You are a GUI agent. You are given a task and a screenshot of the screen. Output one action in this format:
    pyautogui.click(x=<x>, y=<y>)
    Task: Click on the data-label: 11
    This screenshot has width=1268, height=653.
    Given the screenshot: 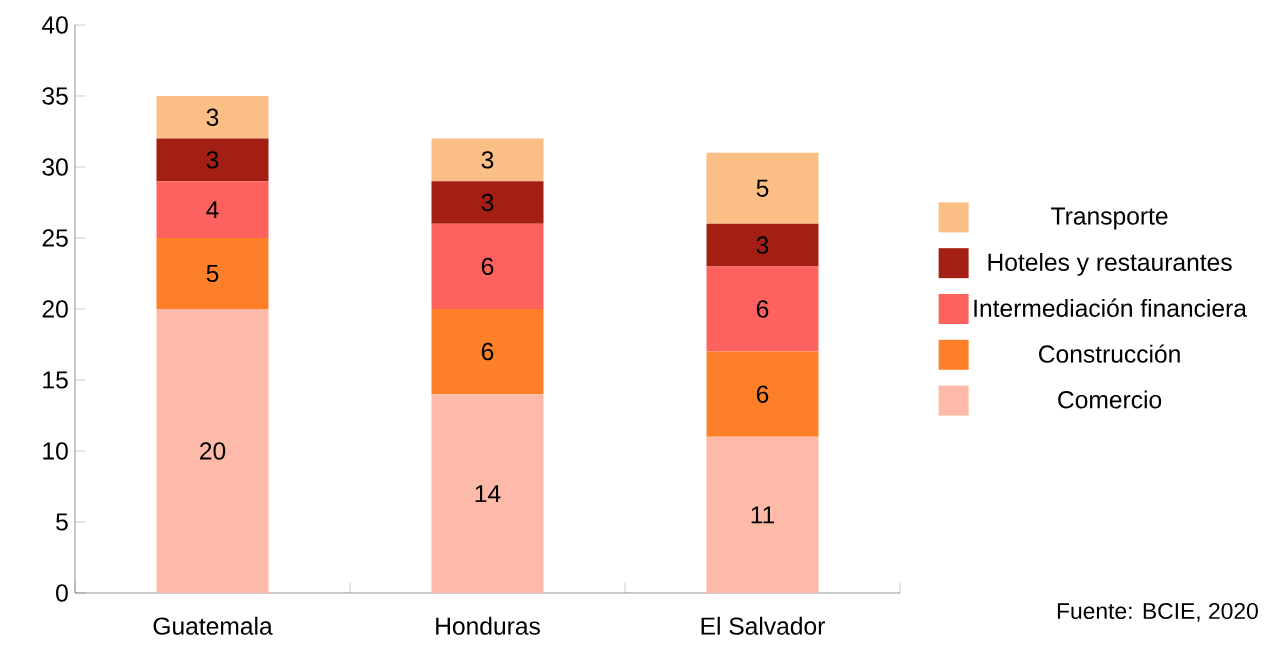 What is the action you would take?
    pyautogui.click(x=763, y=515)
    